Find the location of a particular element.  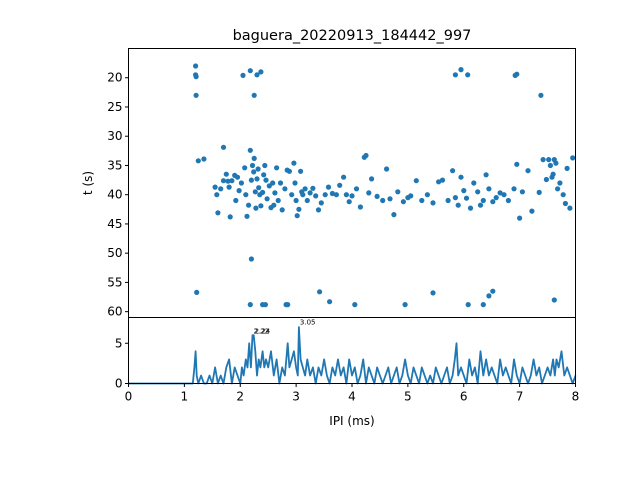

x-tick-label: 0 is located at coordinates (129, 397).